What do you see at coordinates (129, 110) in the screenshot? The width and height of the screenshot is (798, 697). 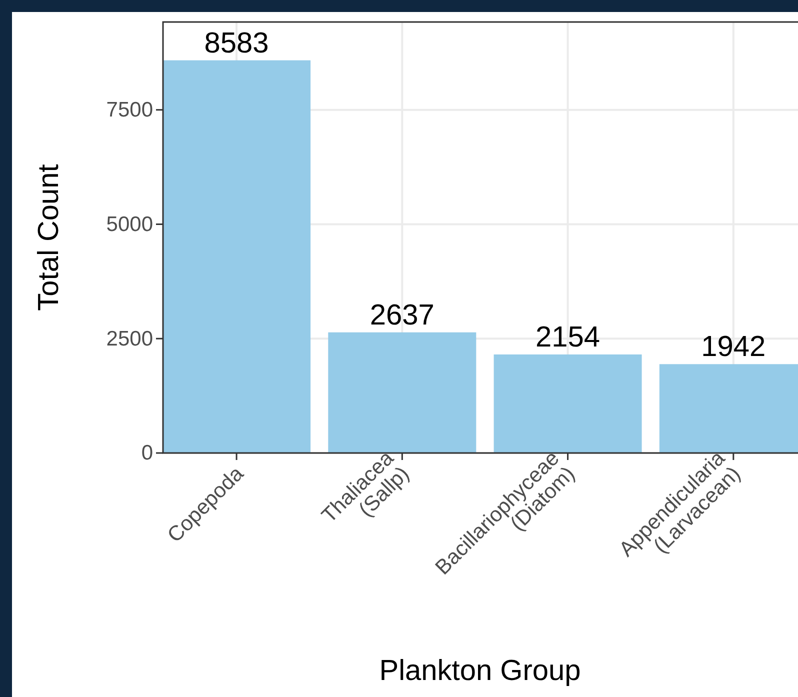 I see `y-tick-label: 7500` at bounding box center [129, 110].